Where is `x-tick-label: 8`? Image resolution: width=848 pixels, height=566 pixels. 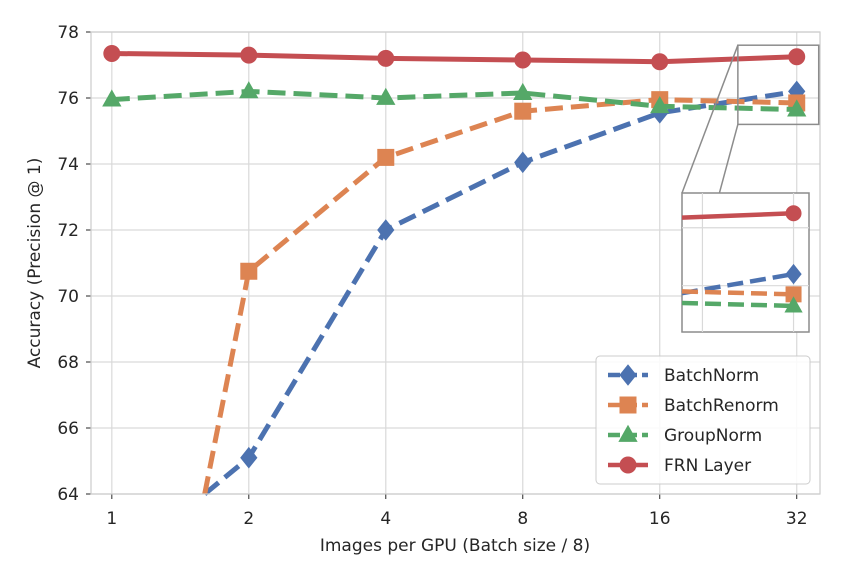
x-tick-label: 8 is located at coordinates (522, 519).